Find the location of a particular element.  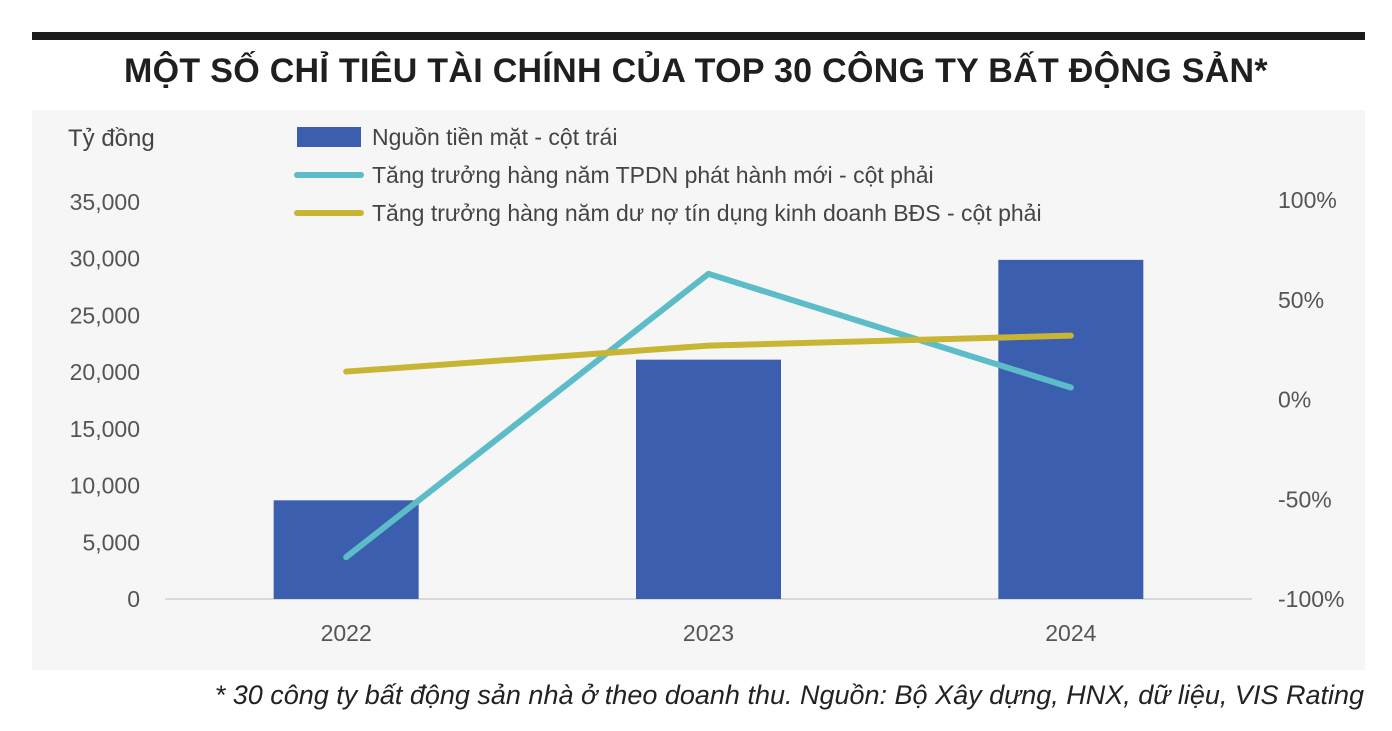

y-axis-label: Tỷ đồng is located at coordinates (111, 138).